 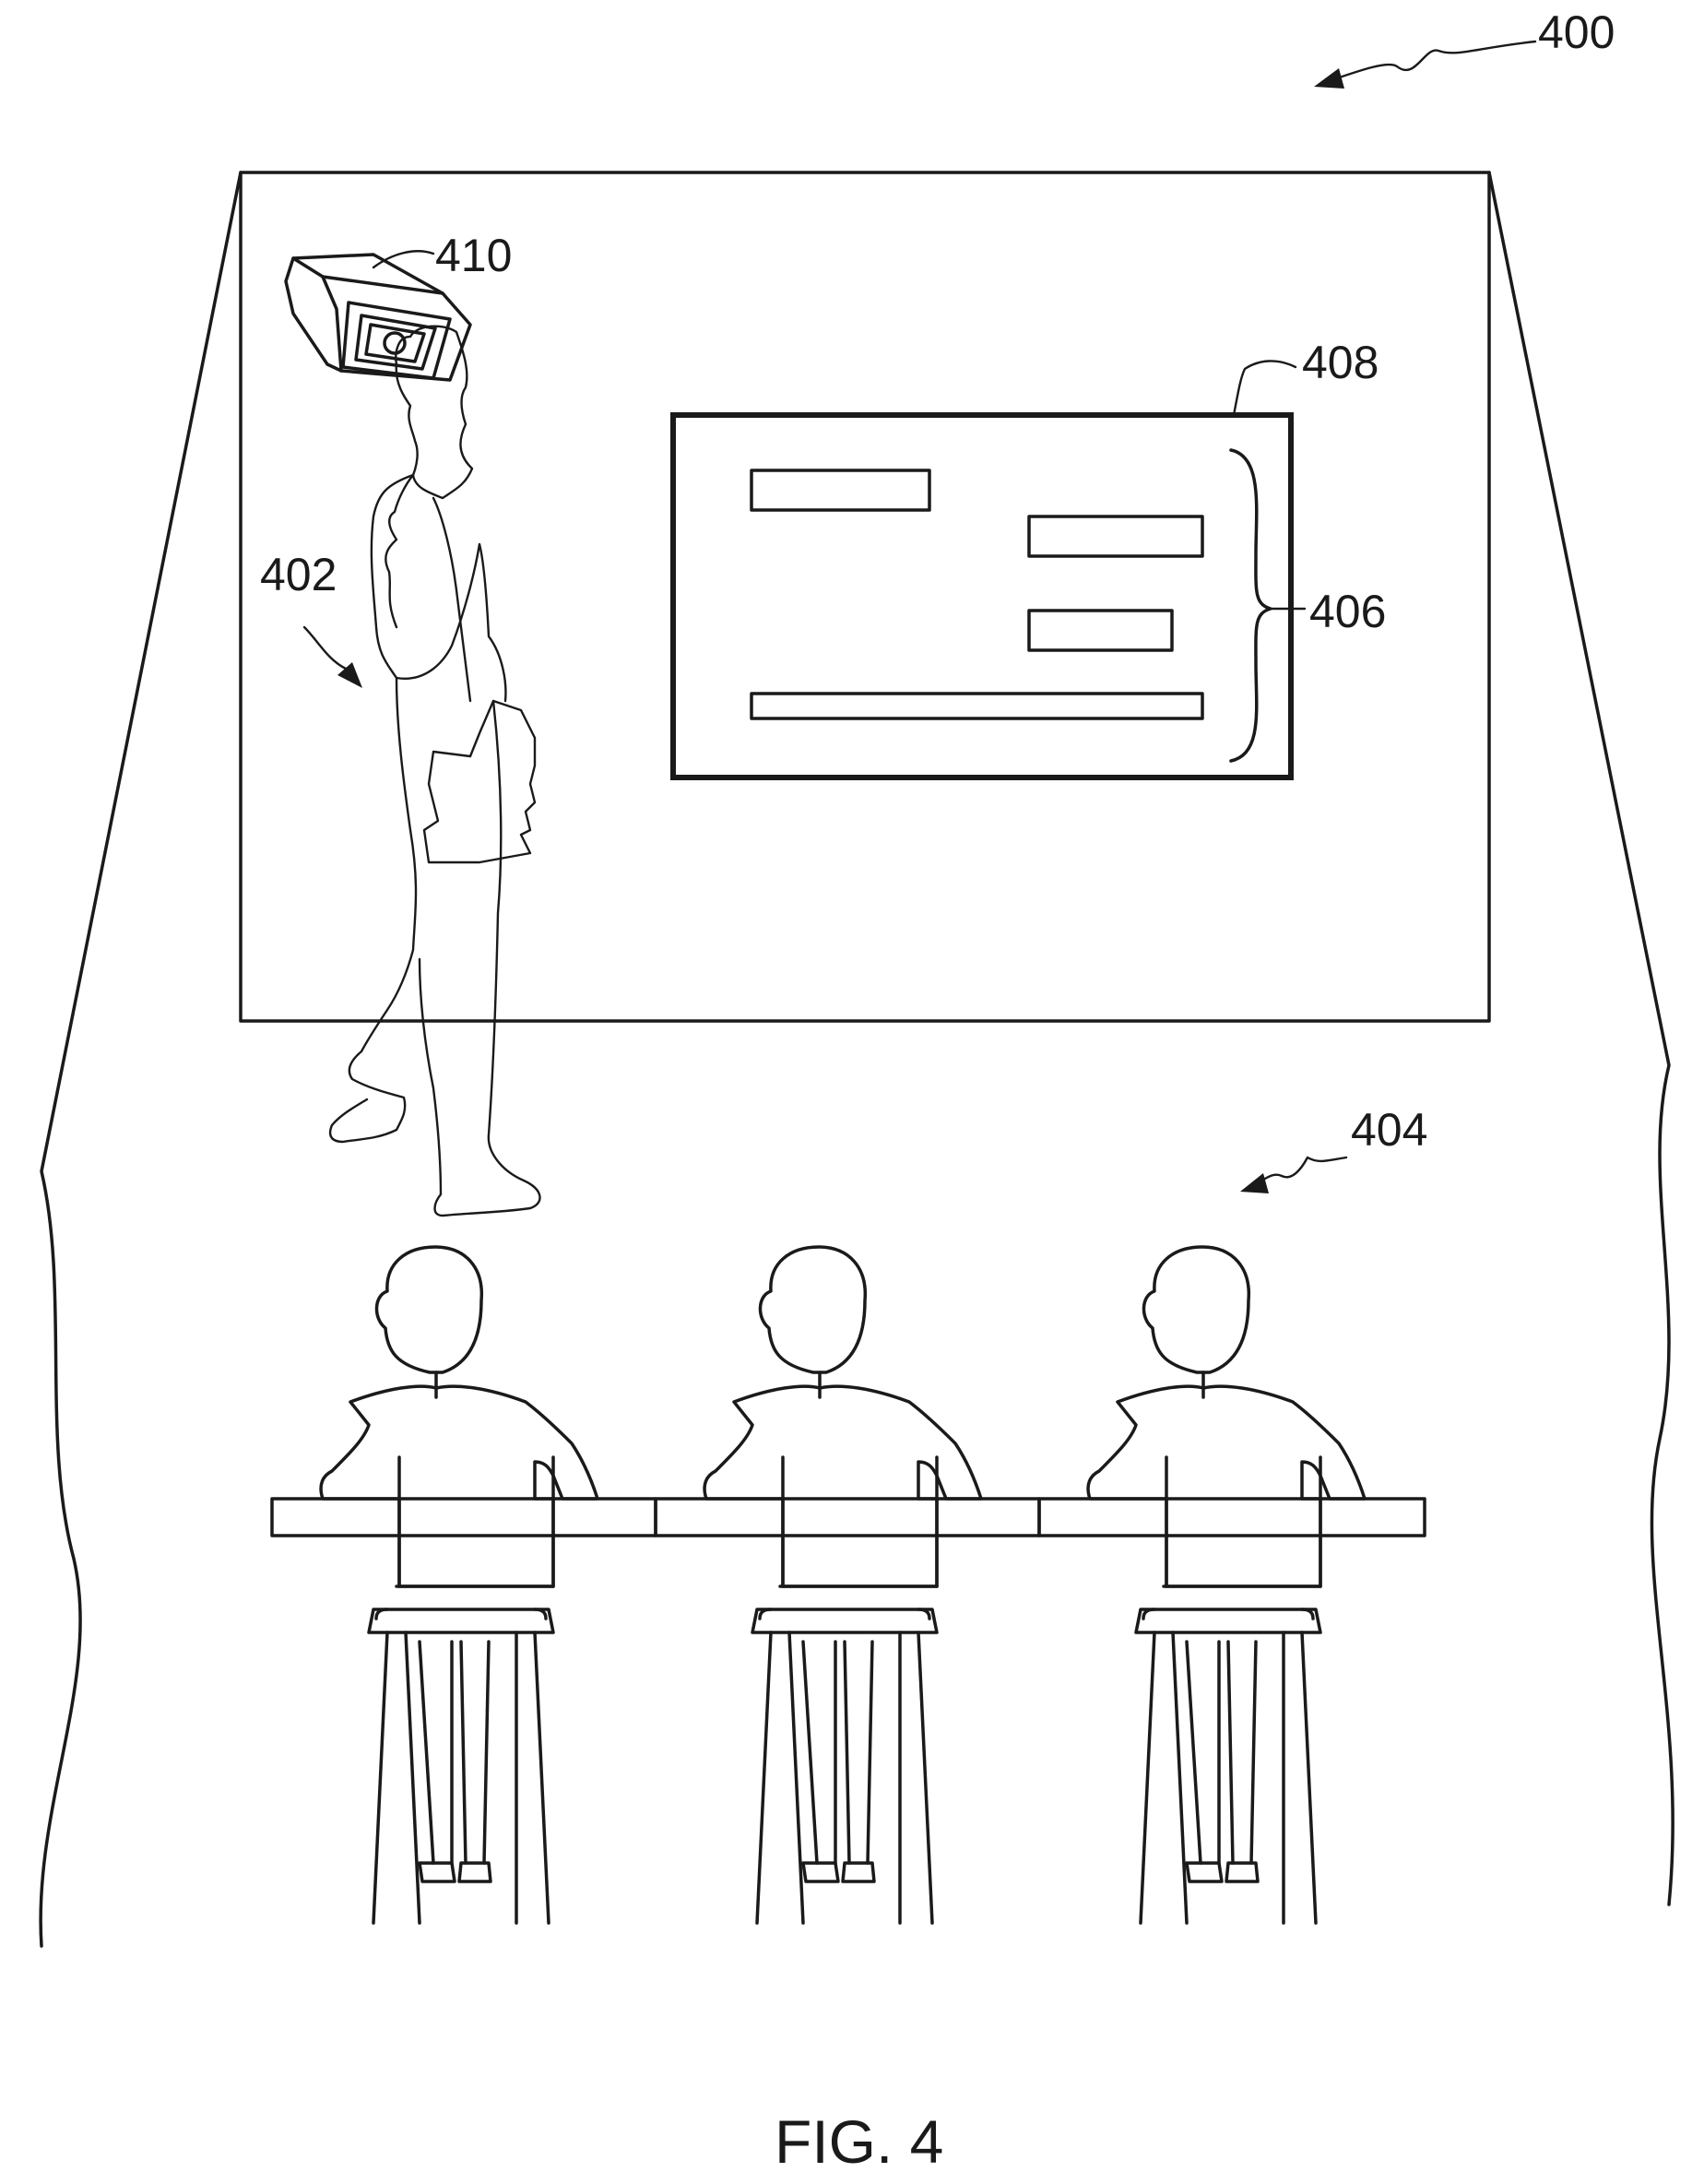 What do you see at coordinates (455, 1752) in the screenshot?
I see `audience-1-legs` at bounding box center [455, 1752].